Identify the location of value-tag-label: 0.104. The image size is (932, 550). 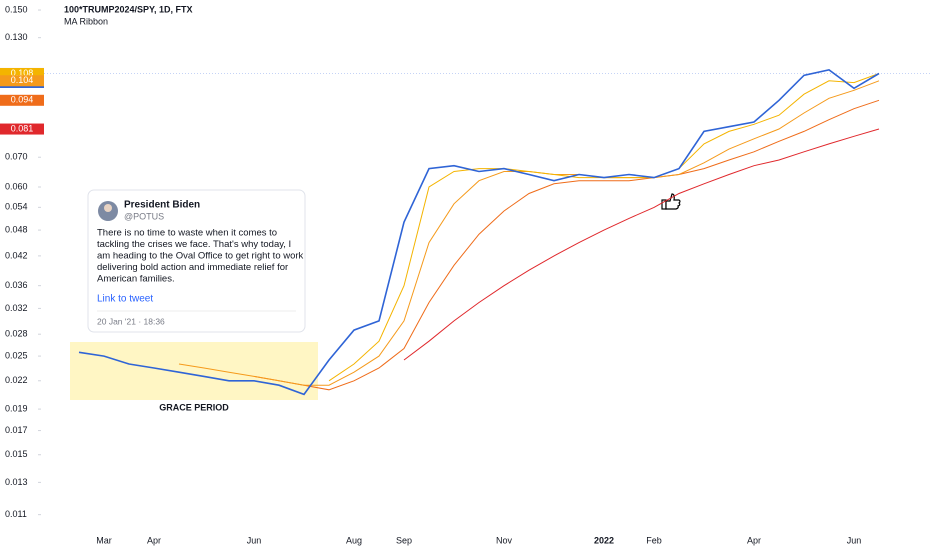
(22, 80).